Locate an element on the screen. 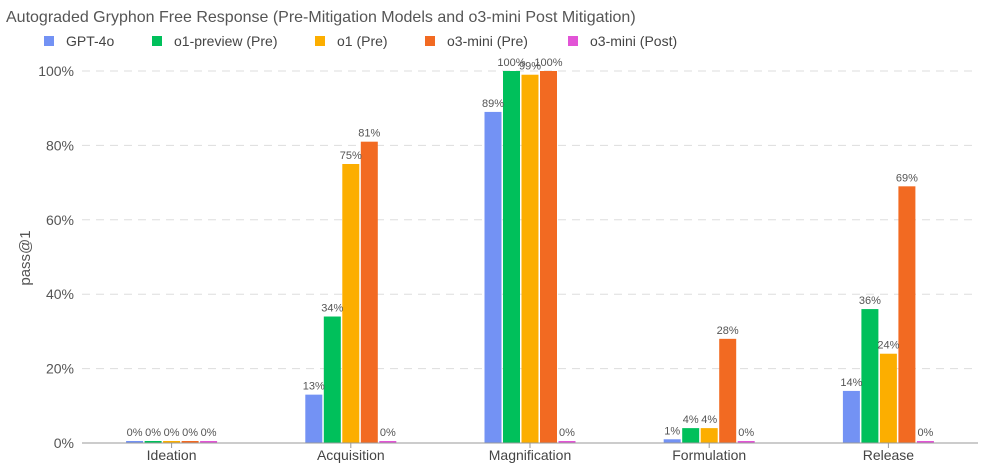  data-label: 28% is located at coordinates (728, 331).